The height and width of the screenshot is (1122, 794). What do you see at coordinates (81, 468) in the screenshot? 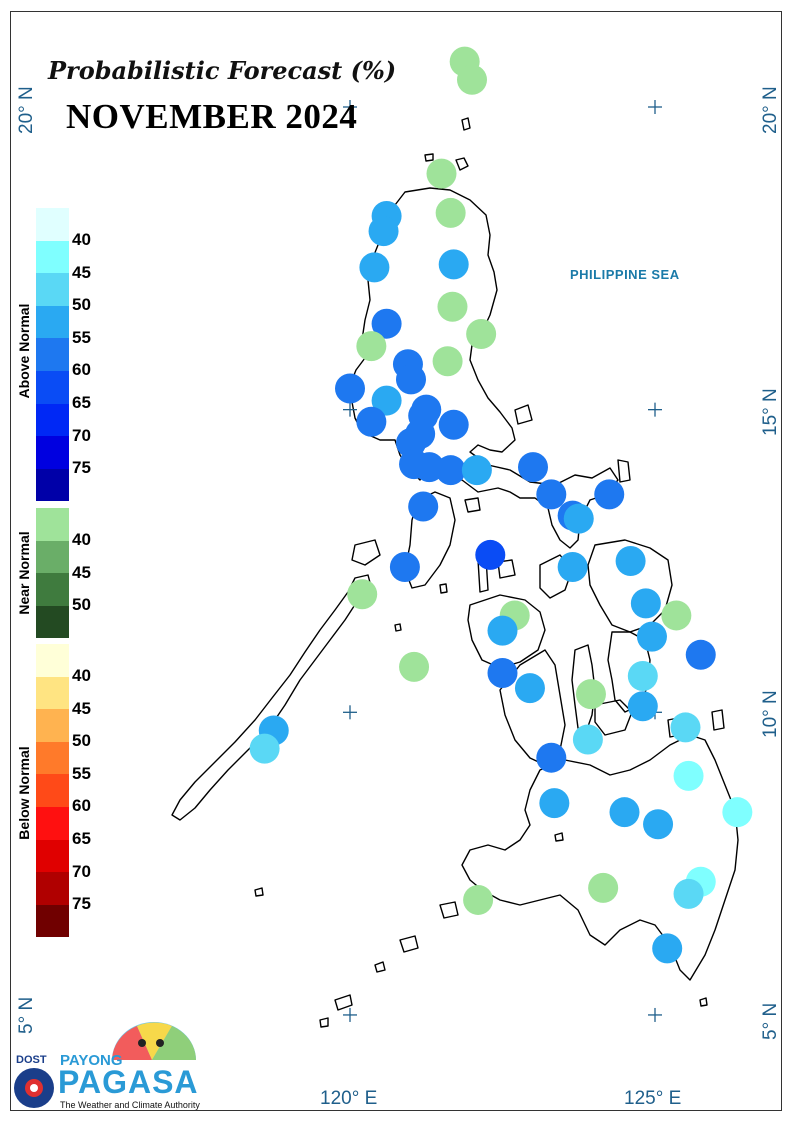
I see `legend-above-tick-75: 75` at bounding box center [81, 468].